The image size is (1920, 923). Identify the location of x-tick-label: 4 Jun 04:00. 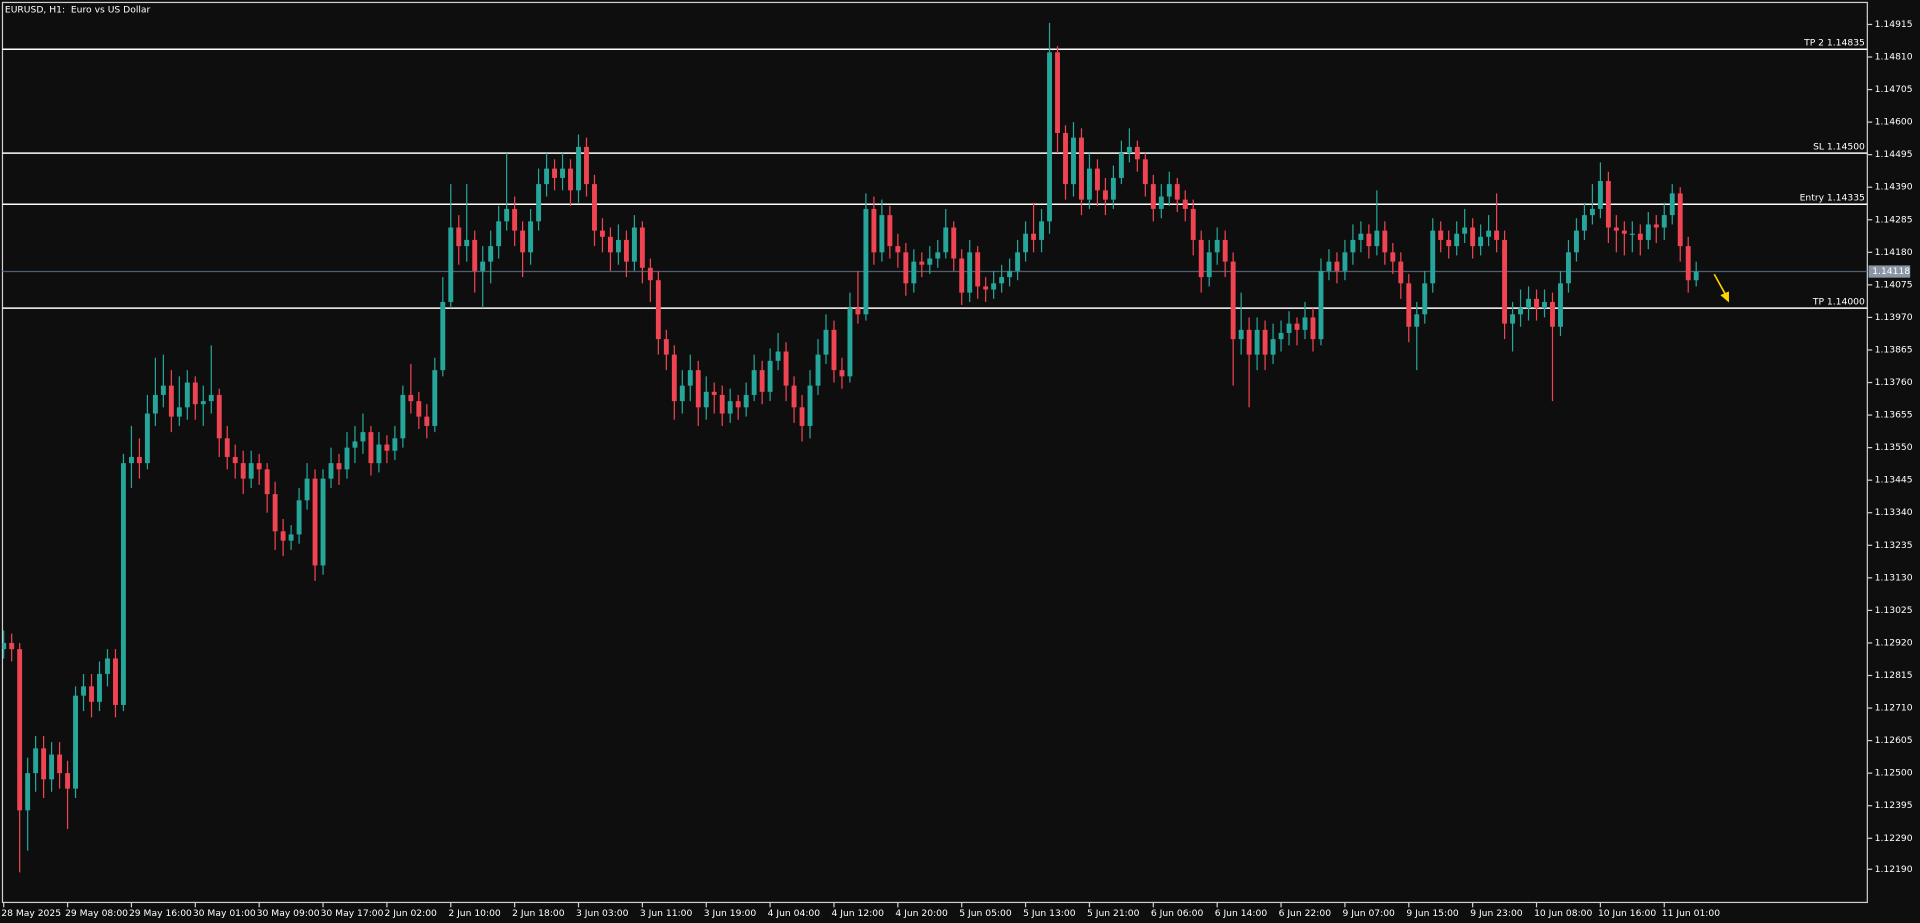
(794, 913).